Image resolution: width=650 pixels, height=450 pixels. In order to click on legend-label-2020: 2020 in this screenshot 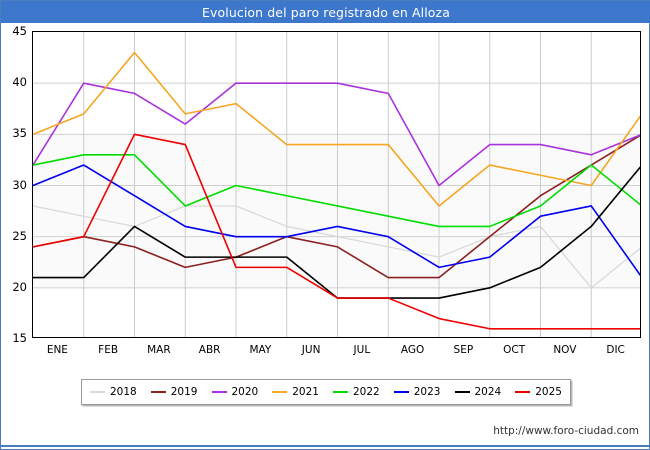, I will do `click(245, 392)`.